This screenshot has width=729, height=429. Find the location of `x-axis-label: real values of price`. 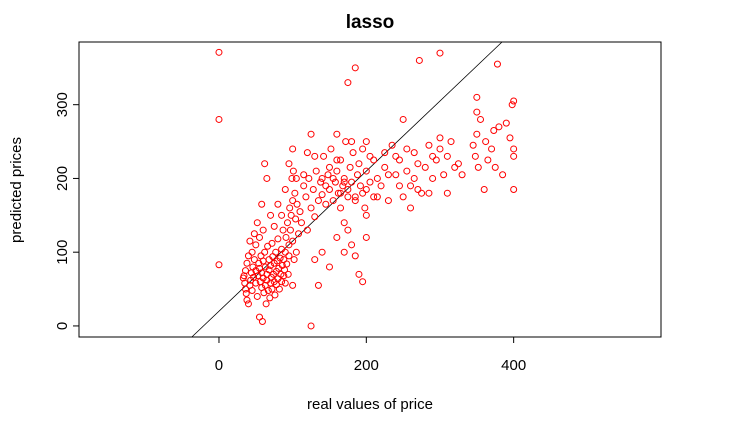

x-axis-label: real values of price is located at coordinates (370, 404).